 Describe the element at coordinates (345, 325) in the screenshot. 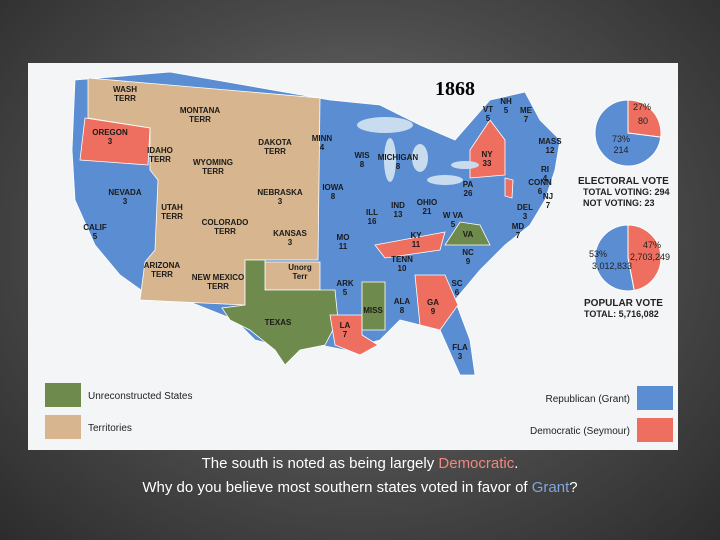

I see `state-name: LA` at that location.